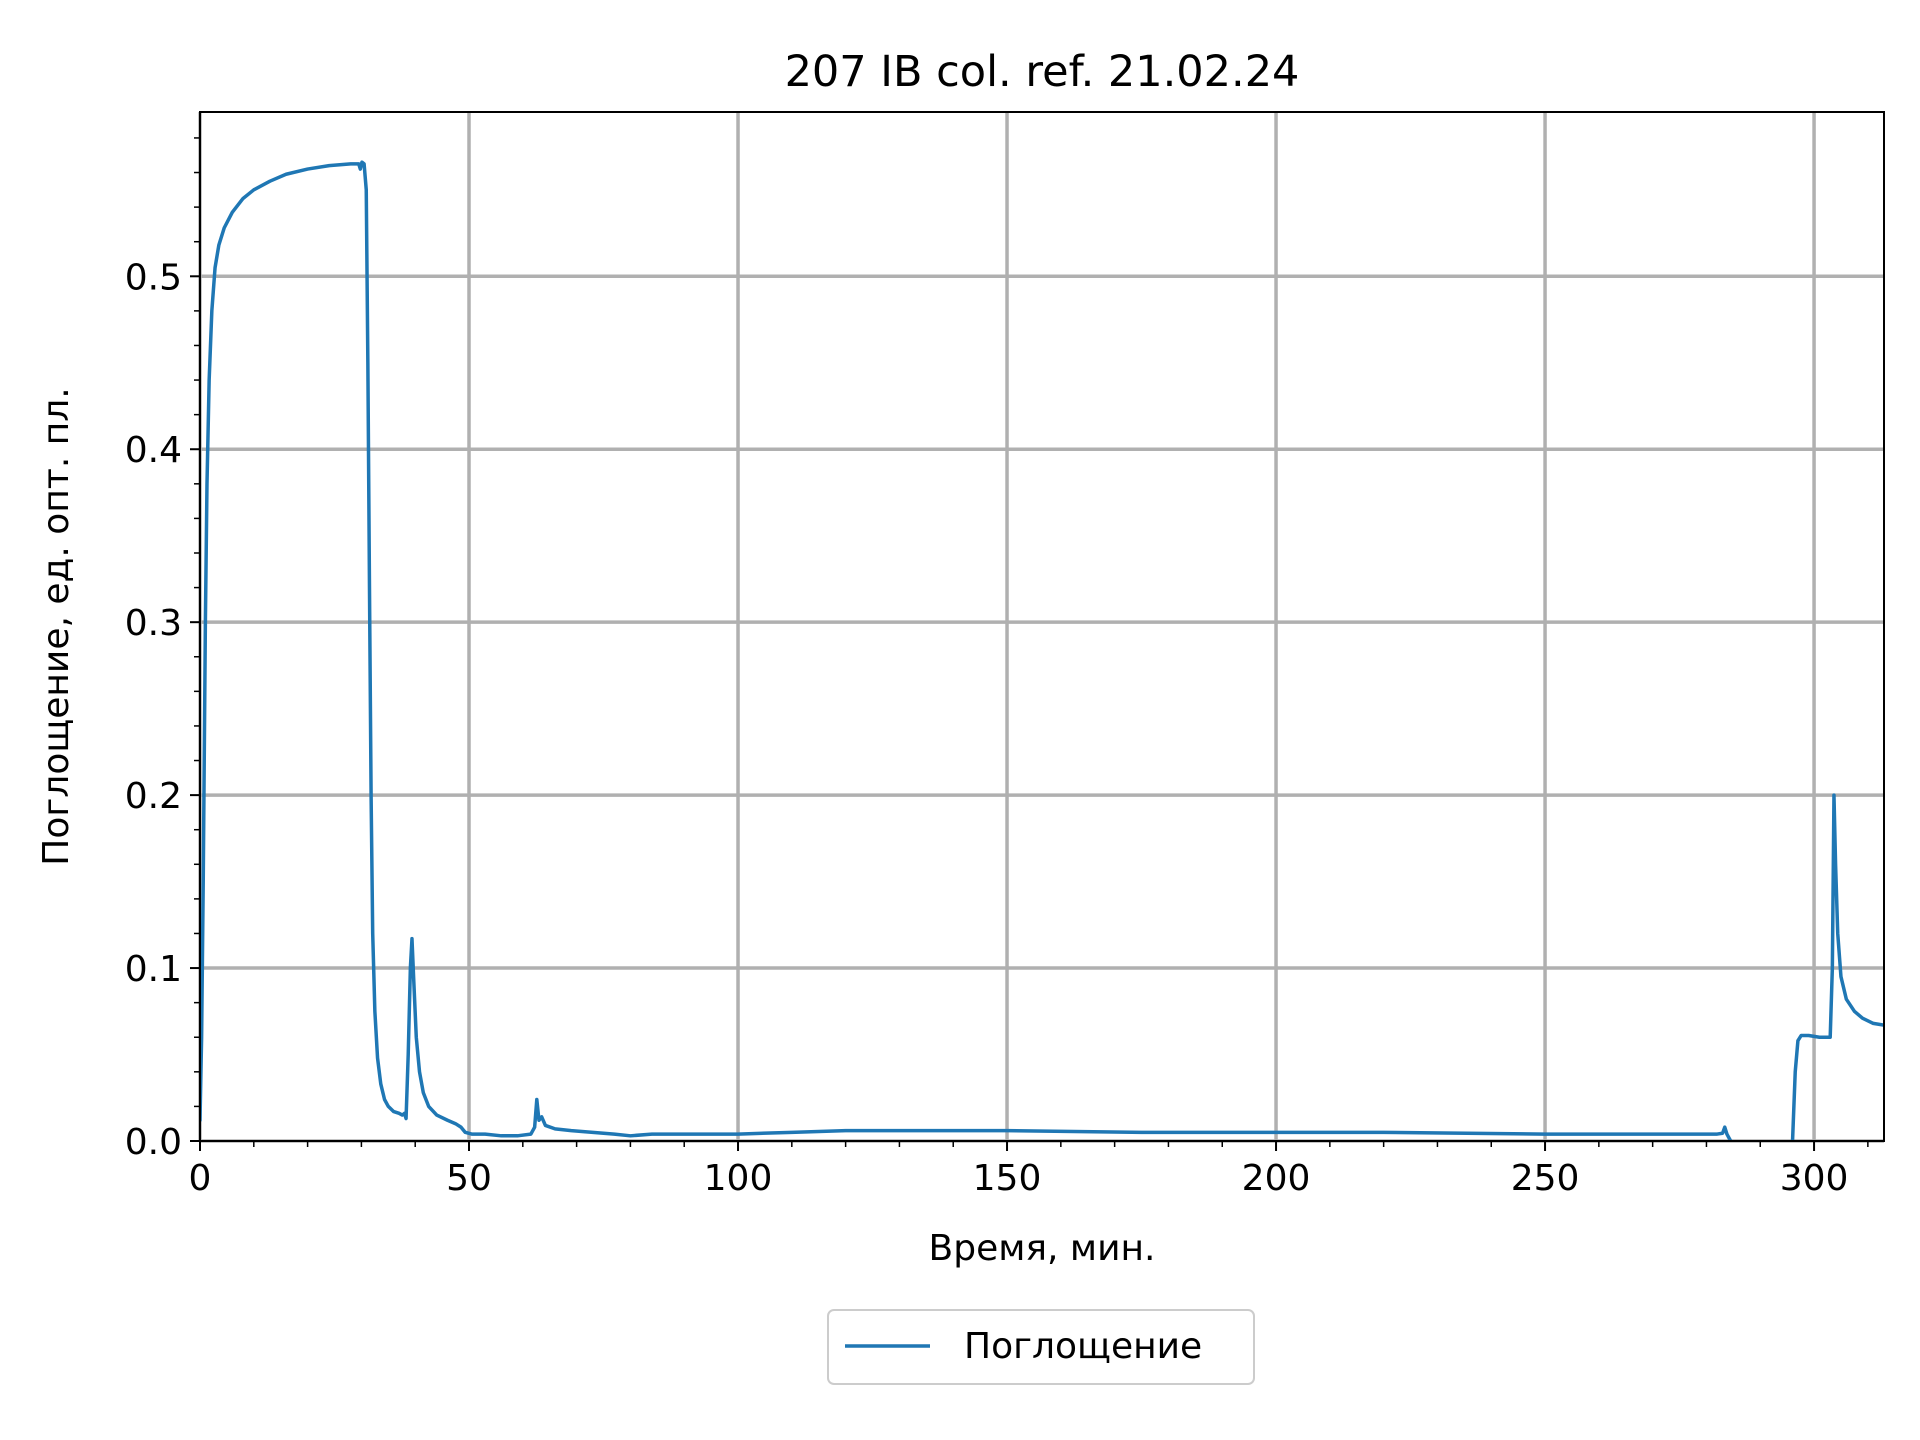 The height and width of the screenshot is (1440, 1920). What do you see at coordinates (153, 277) in the screenshot?
I see `y-tick-label: 0.5` at bounding box center [153, 277].